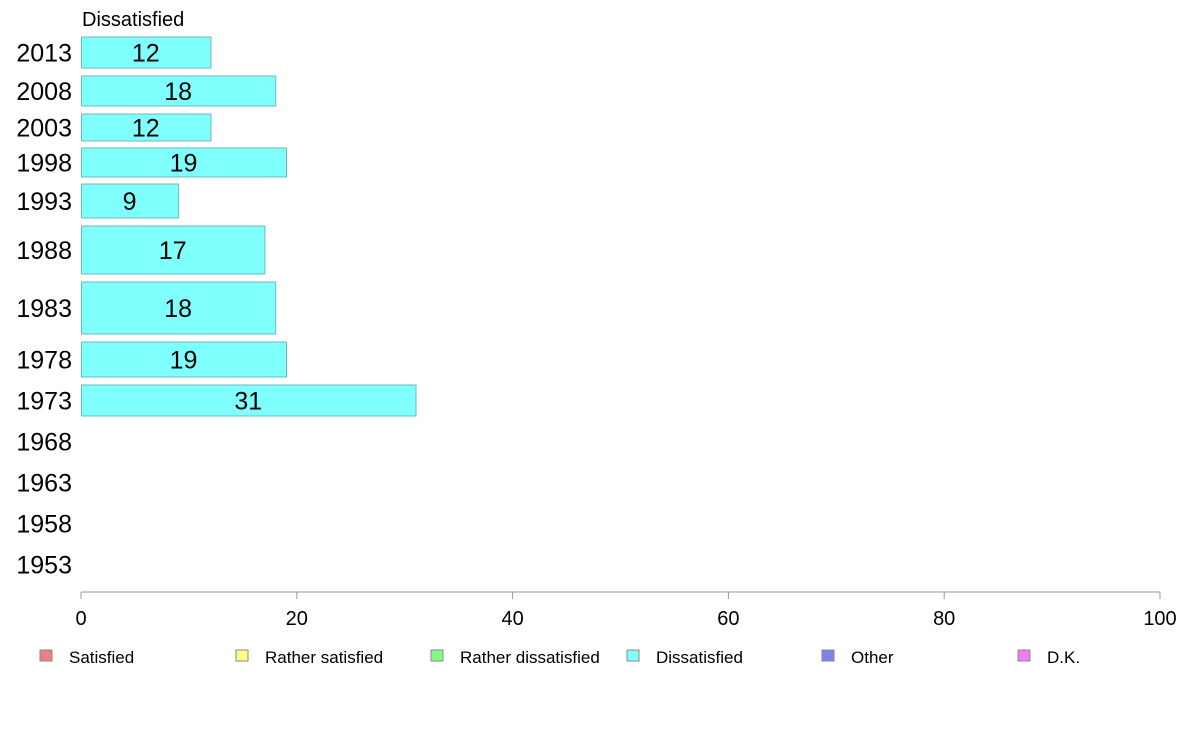  I want to click on data-label-2003: 12, so click(146, 129).